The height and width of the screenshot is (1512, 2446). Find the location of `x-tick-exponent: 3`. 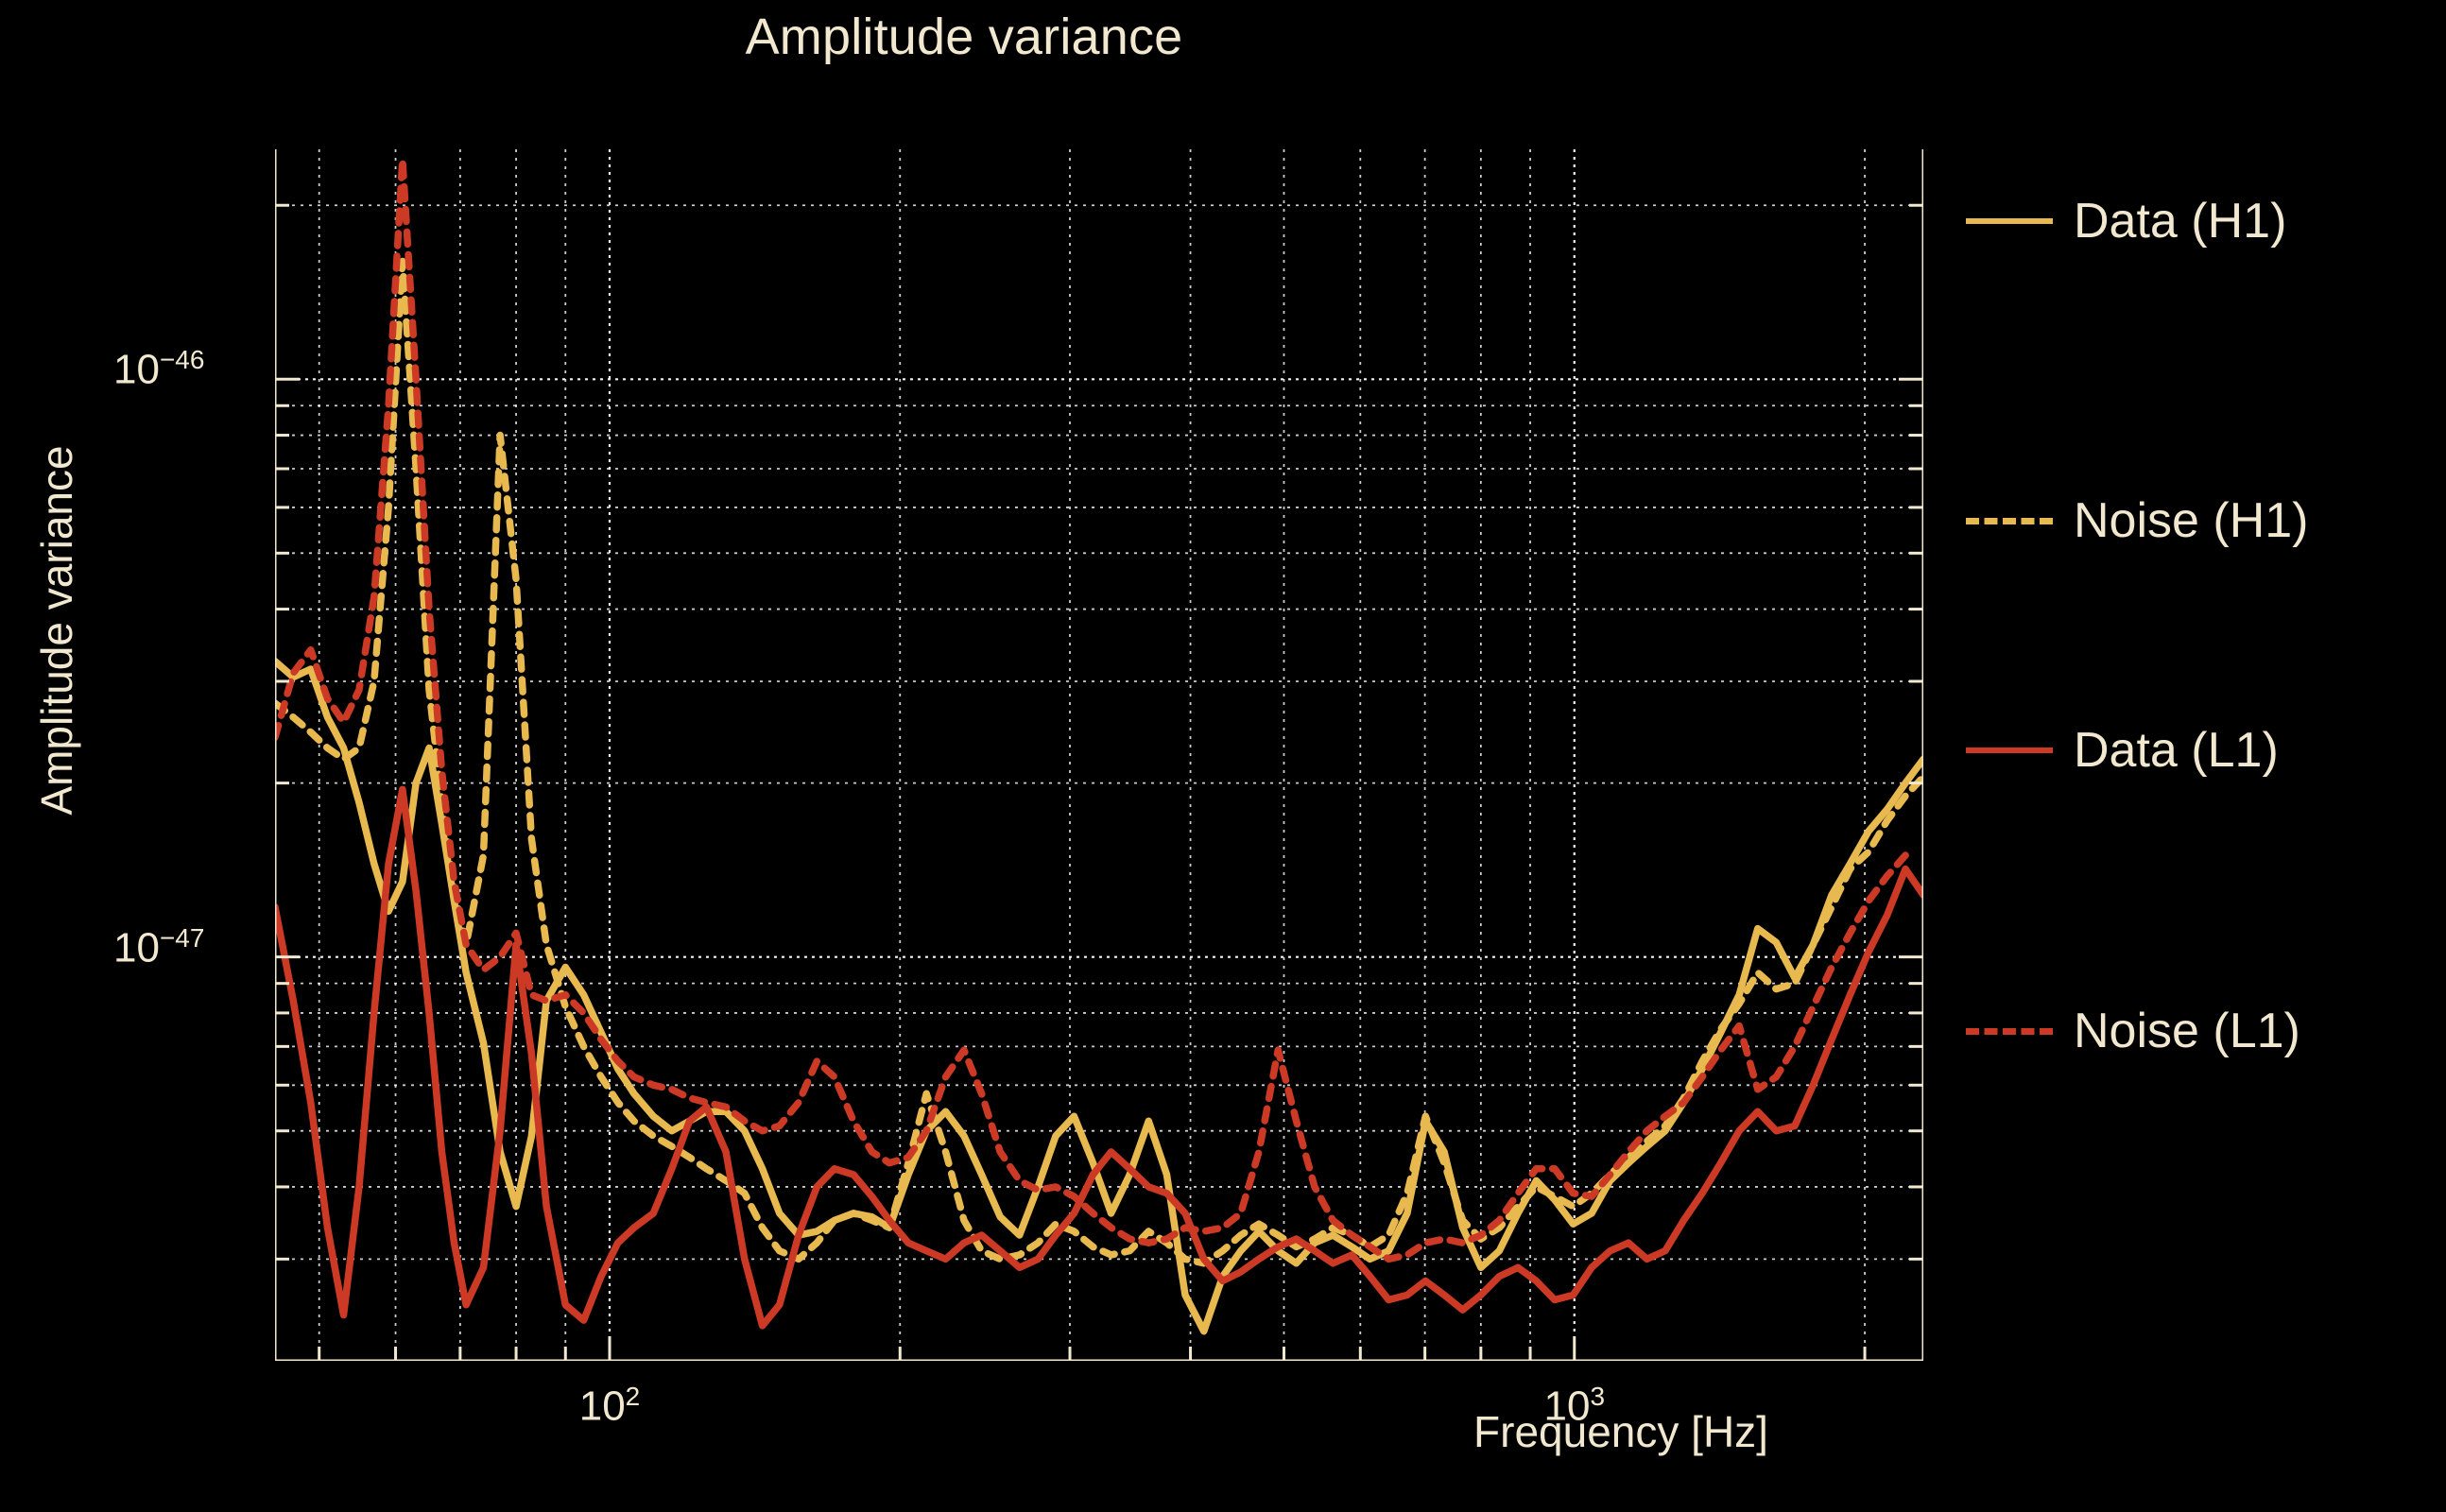

x-tick-exponent: 3 is located at coordinates (1598, 1396).